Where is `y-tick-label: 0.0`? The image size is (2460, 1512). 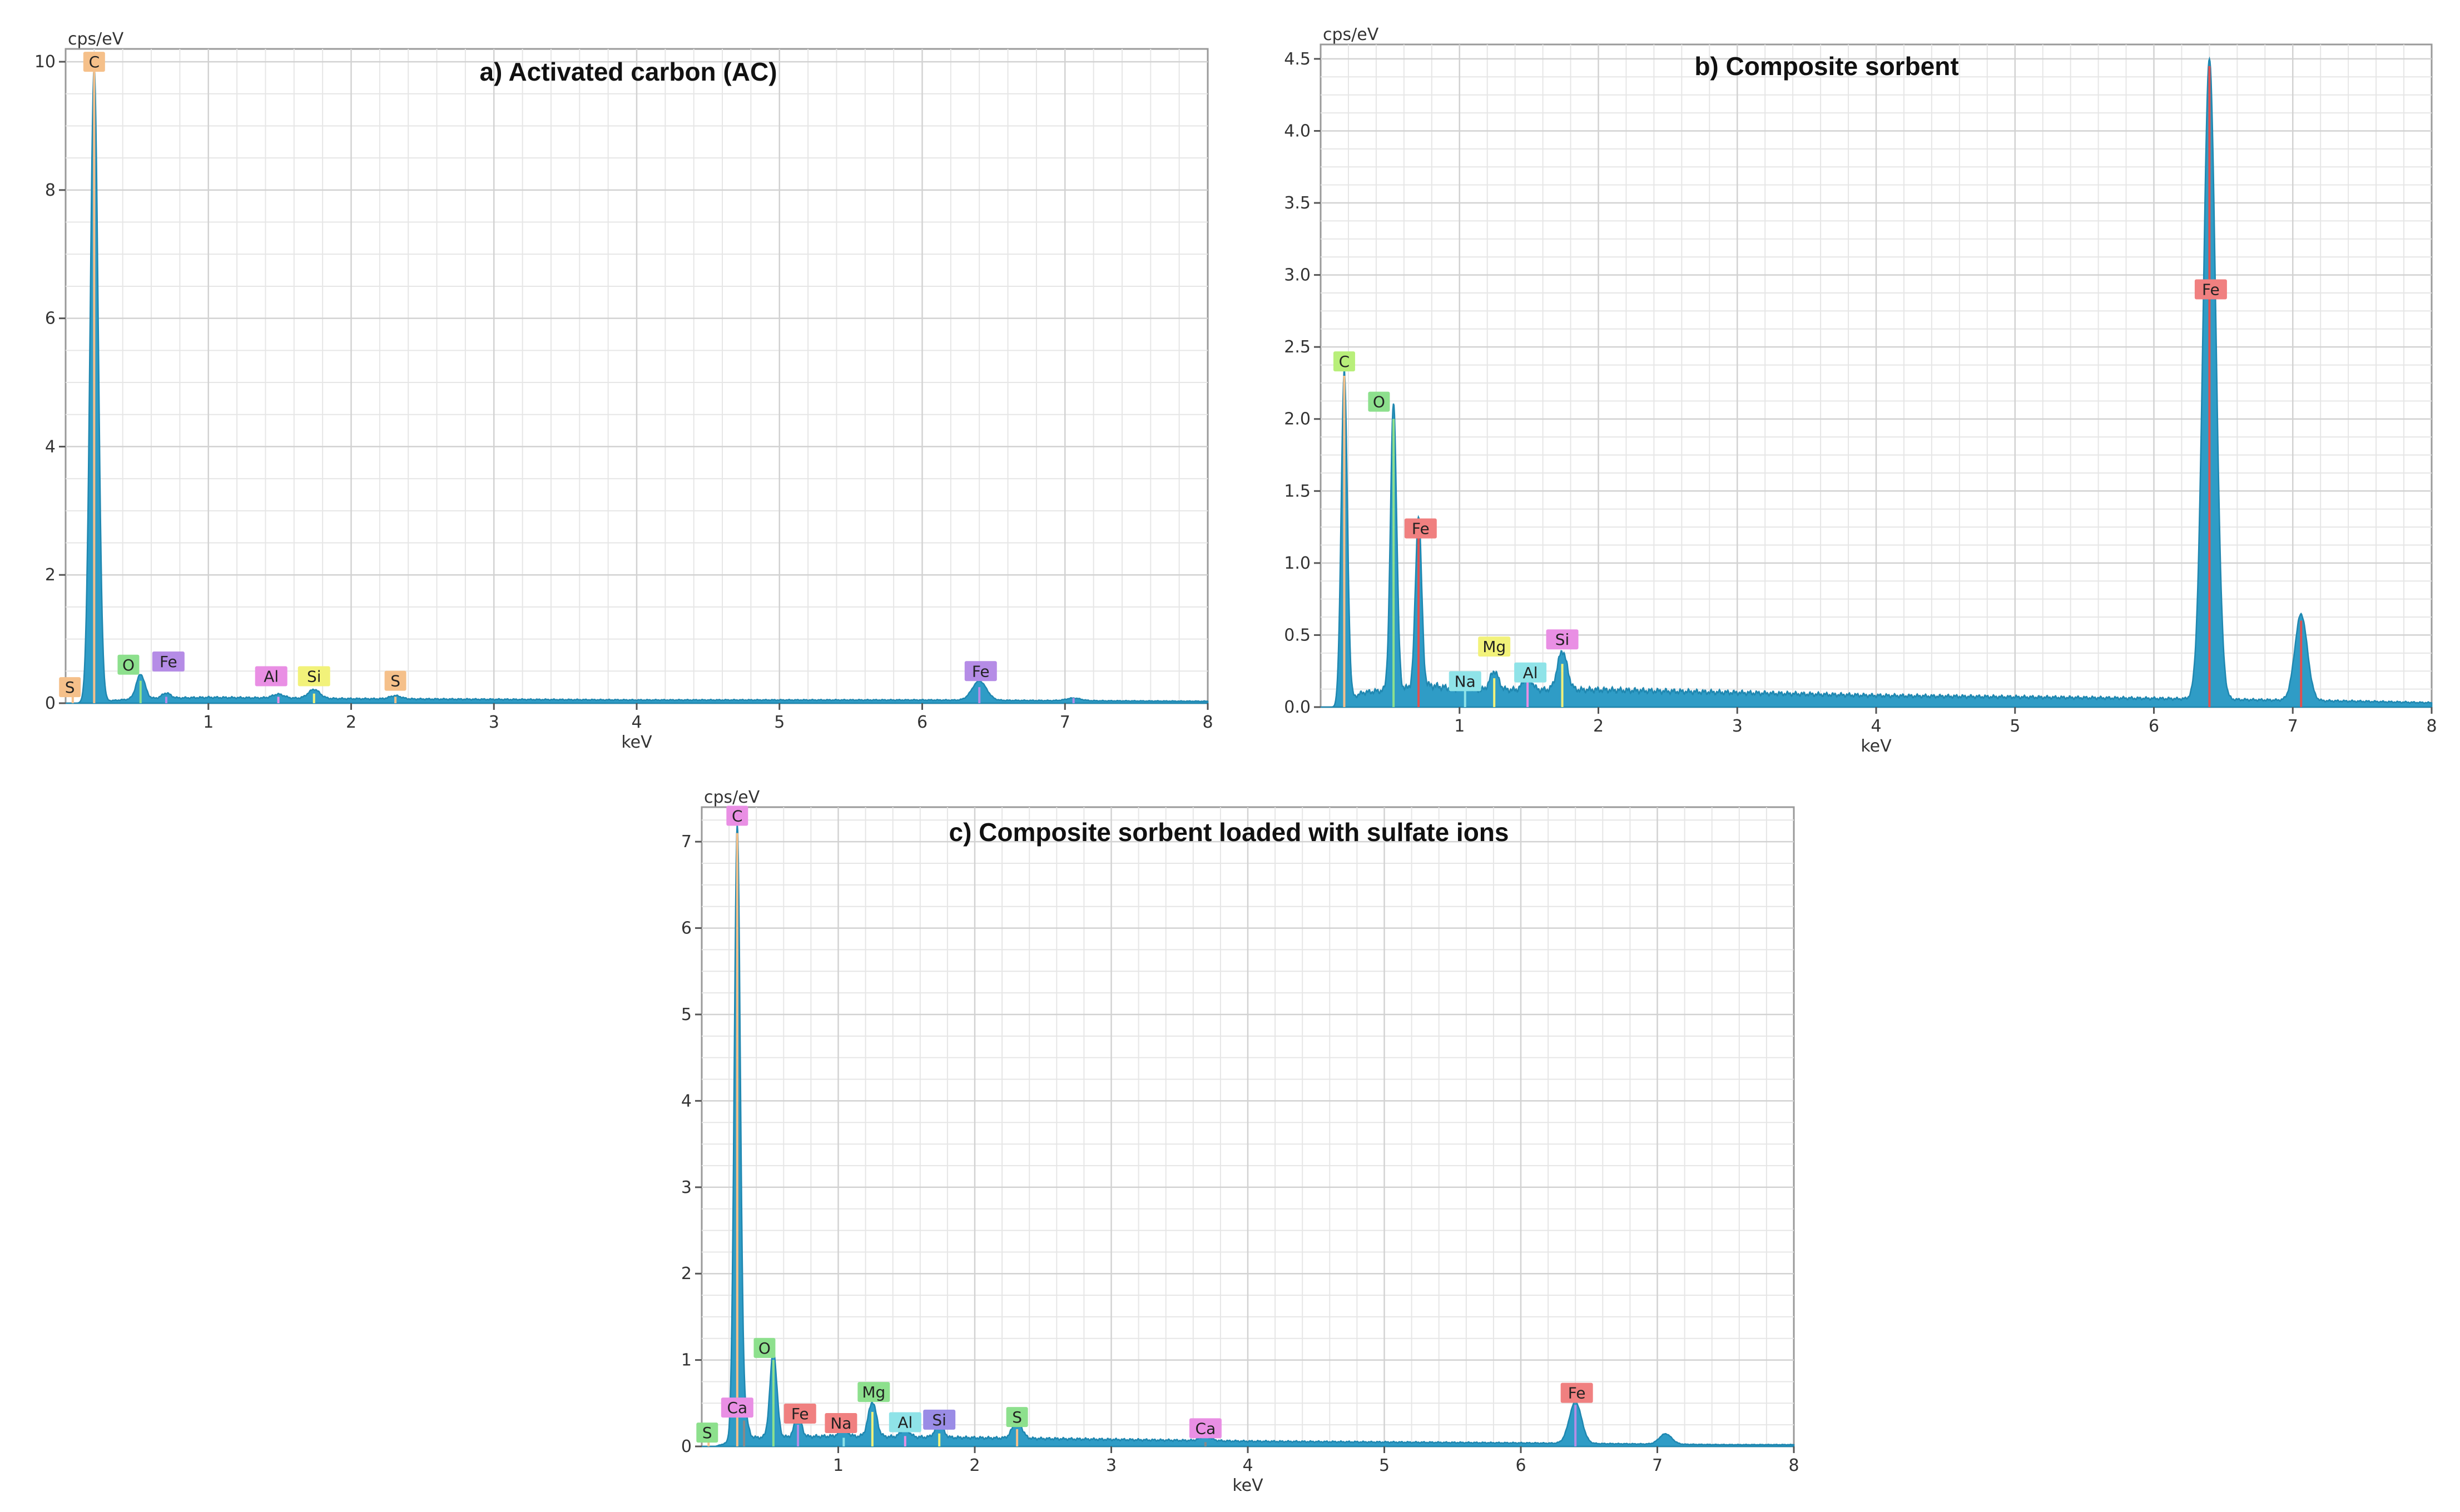
y-tick-label: 0.0 is located at coordinates (1297, 707).